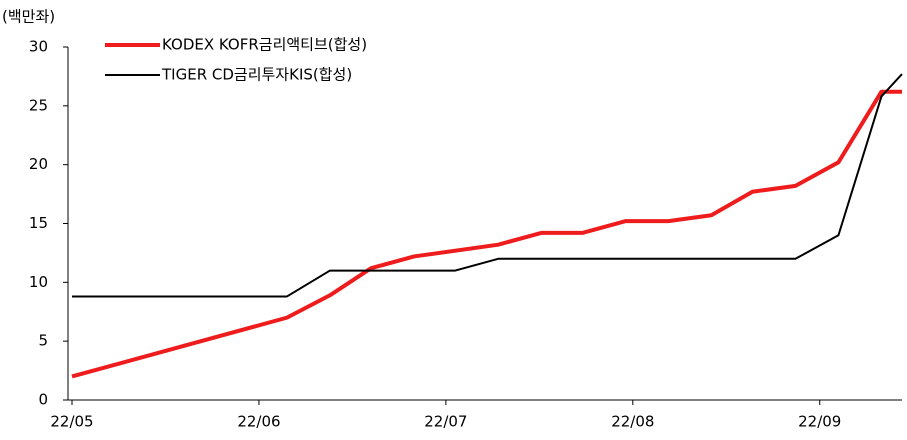  What do you see at coordinates (38, 105) in the screenshot?
I see `y-tick-label: 25` at bounding box center [38, 105].